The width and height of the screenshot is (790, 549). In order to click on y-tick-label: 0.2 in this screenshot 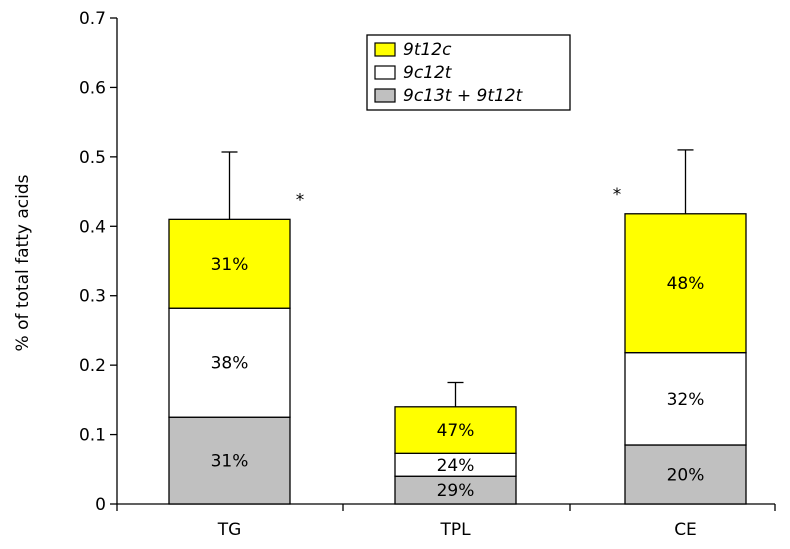, I will do `click(92, 366)`.